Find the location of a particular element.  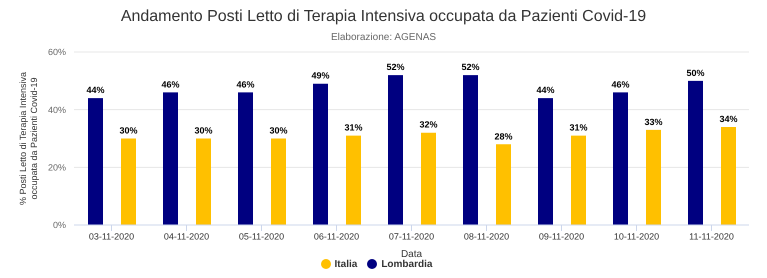

x-tick-label: 08-11-2020 is located at coordinates (487, 236).